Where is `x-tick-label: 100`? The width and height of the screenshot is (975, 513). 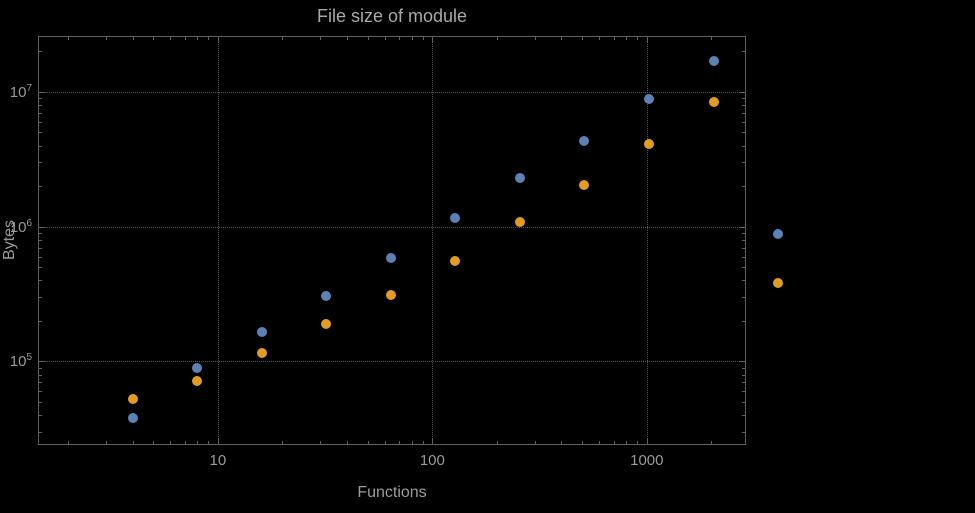
x-tick-label: 100 is located at coordinates (432, 460).